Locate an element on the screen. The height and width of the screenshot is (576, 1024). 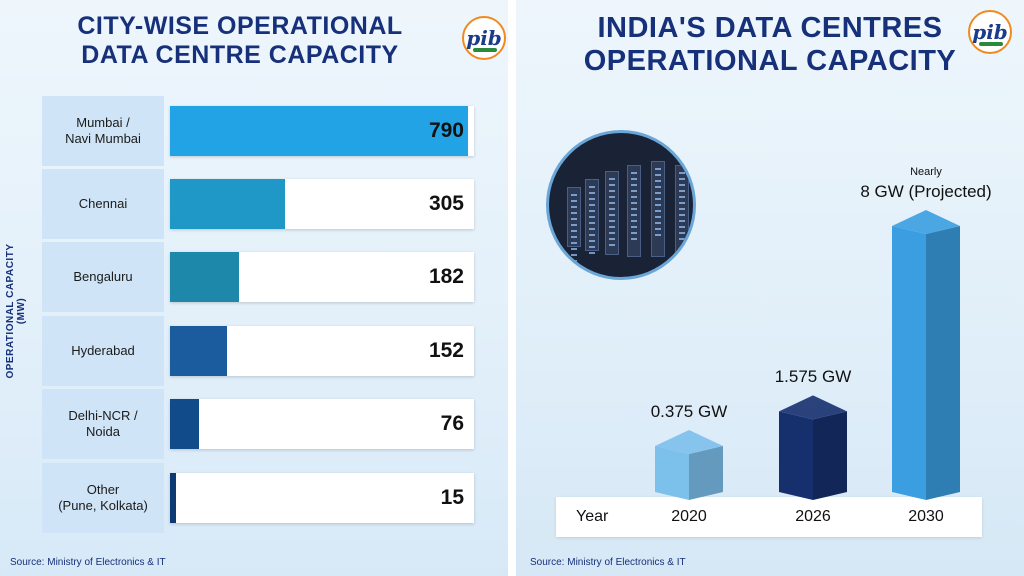
gw-bar-value: 0.375 GW is located at coordinates (689, 411).